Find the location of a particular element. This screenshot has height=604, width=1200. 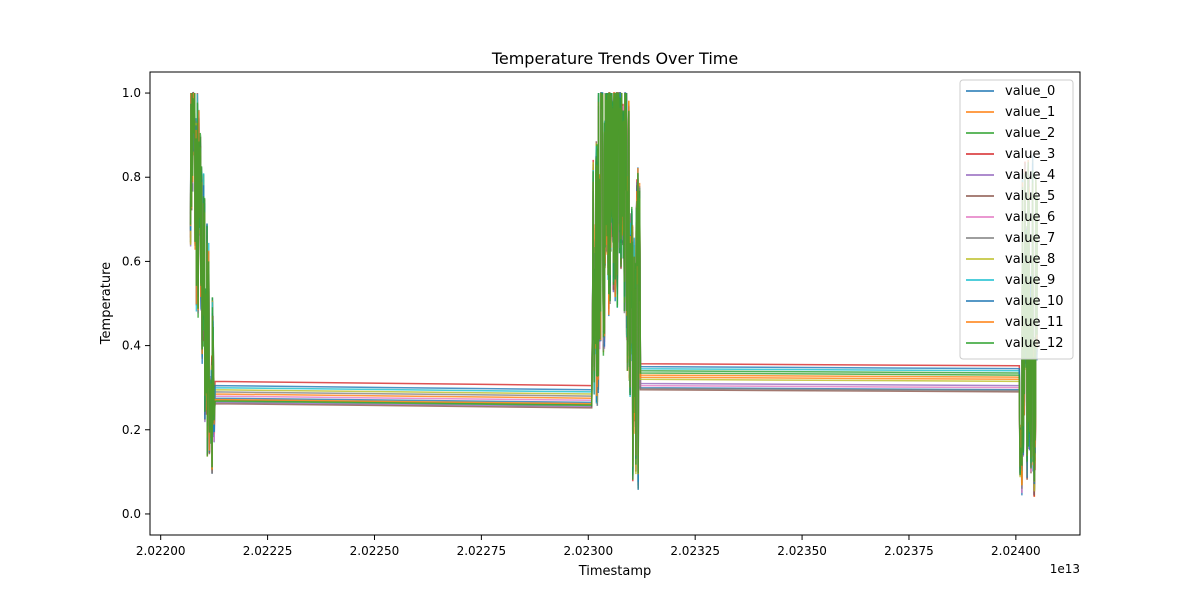

legend-label: value_1 is located at coordinates (1030, 112).